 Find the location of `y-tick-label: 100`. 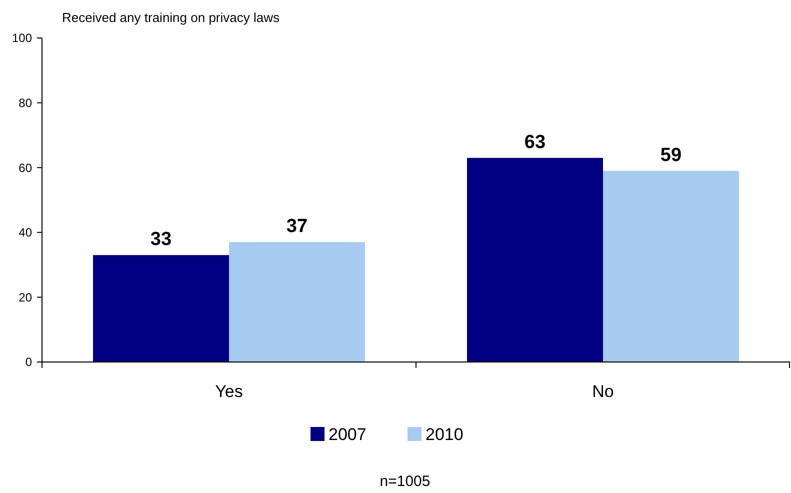

y-tick-label: 100 is located at coordinates (22, 38).